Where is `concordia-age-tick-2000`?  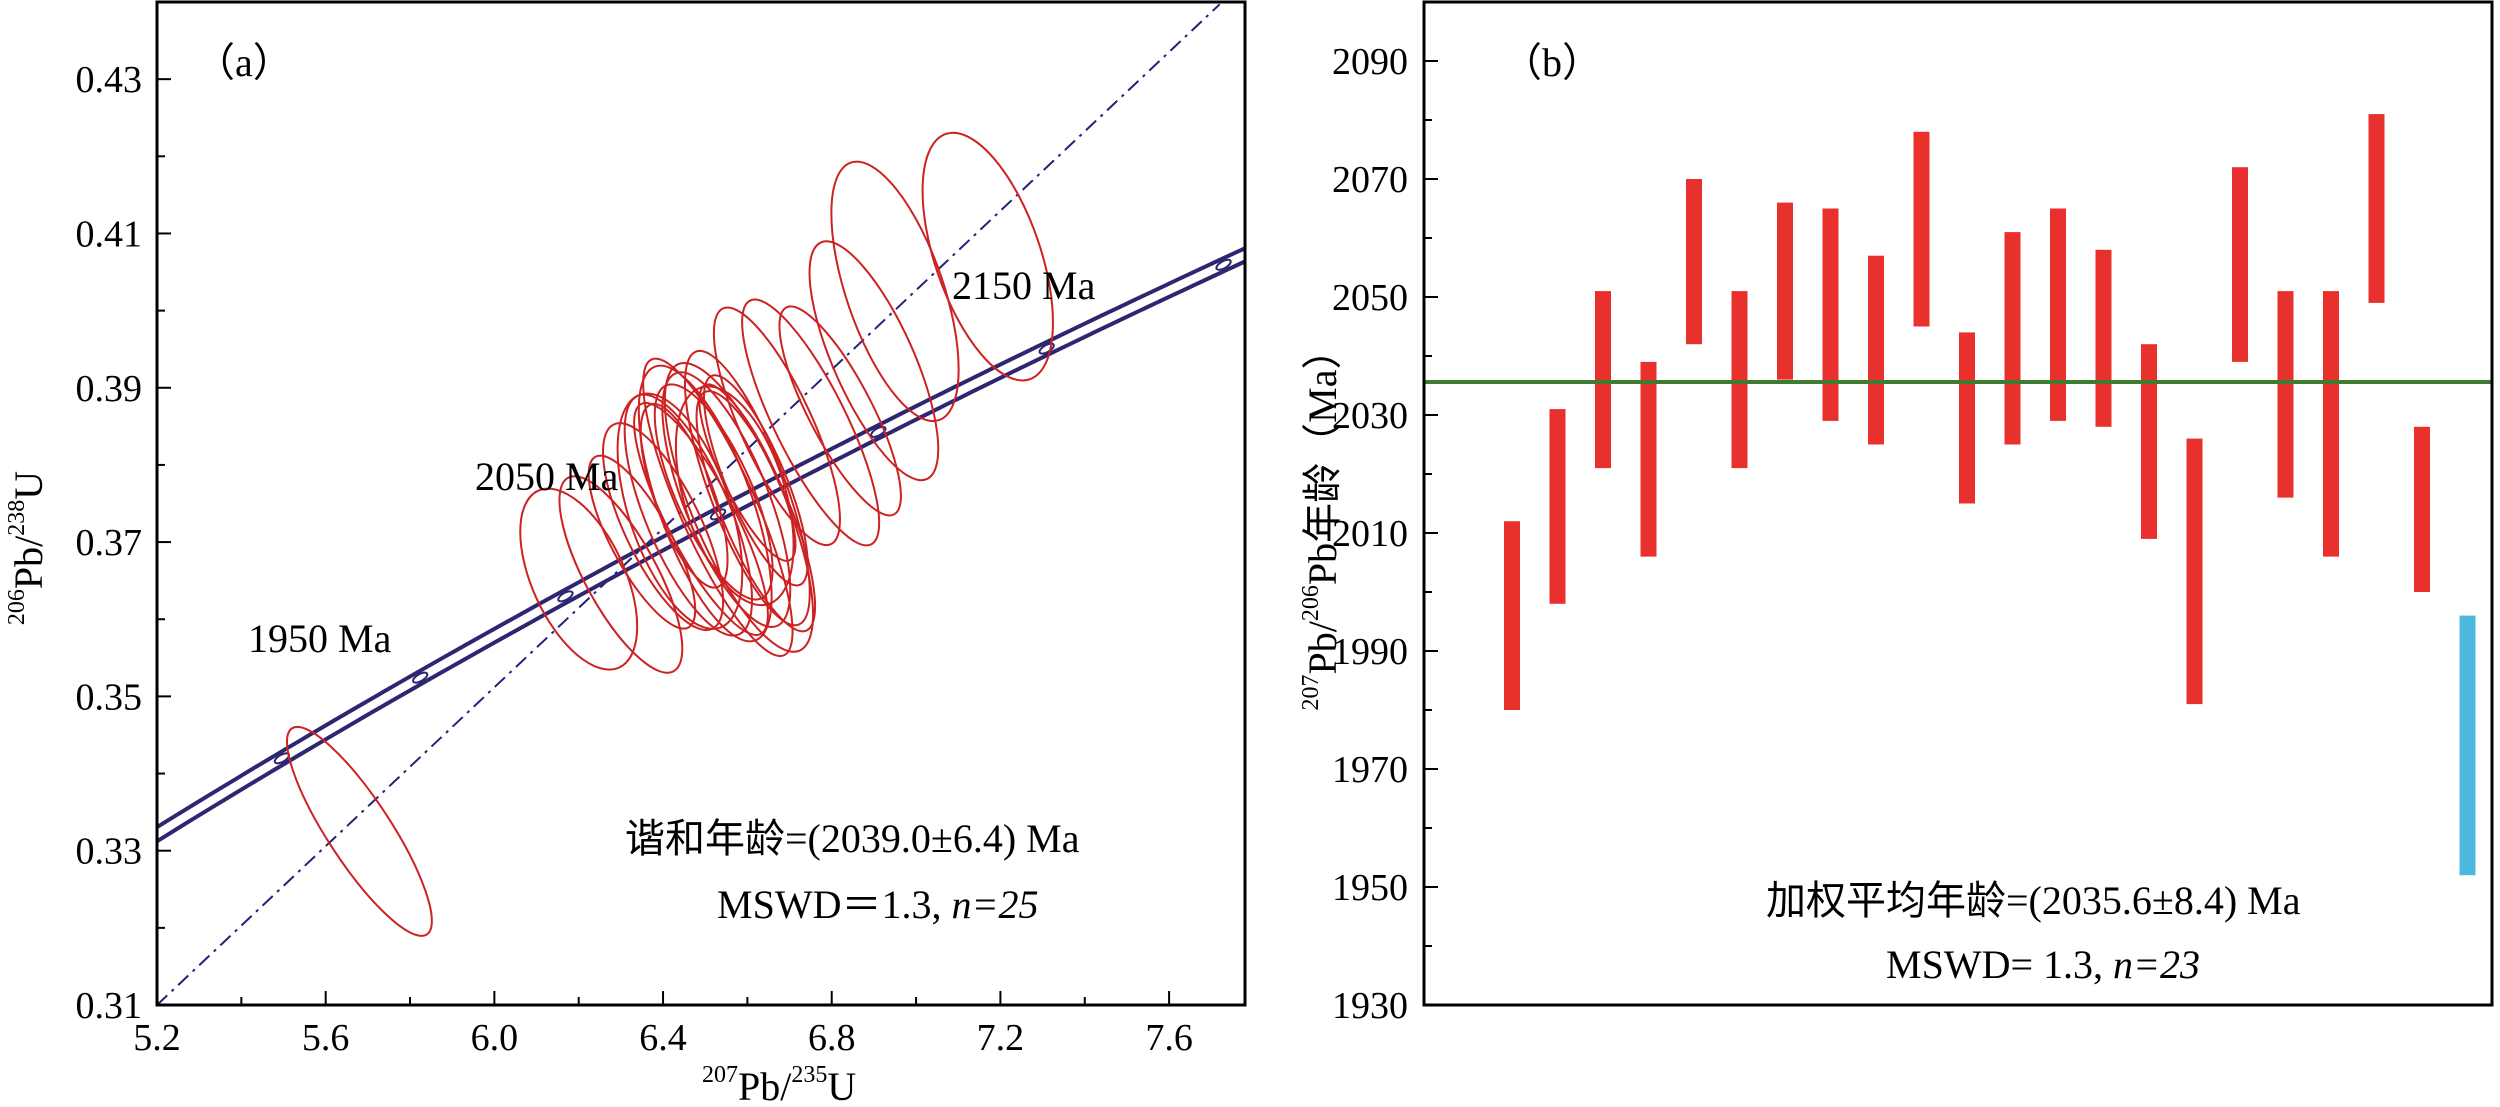 concordia-age-tick-2000 is located at coordinates (565, 596).